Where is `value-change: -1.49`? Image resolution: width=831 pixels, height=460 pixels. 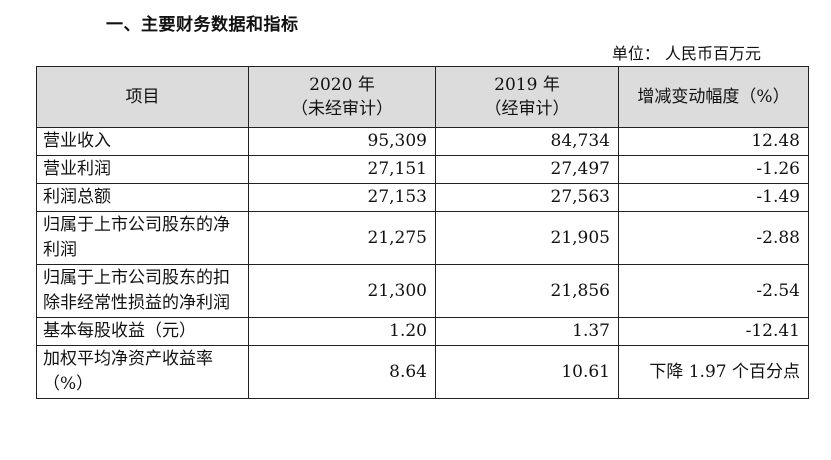
value-change: -1.49 is located at coordinates (713, 197).